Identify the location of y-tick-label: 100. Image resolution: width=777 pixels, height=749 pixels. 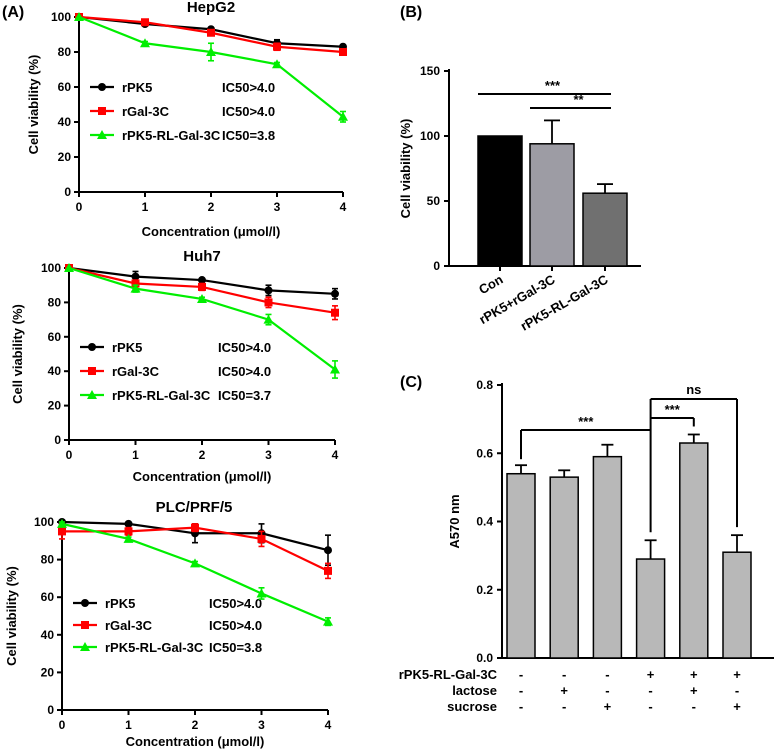
(44, 522).